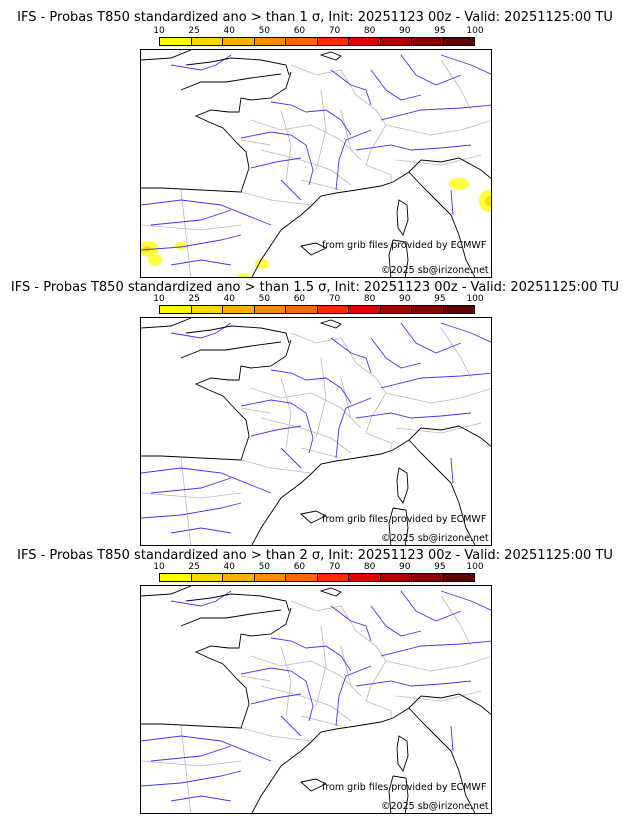 Image resolution: width=630 pixels, height=828 pixels. Describe the element at coordinates (316, 227) in the screenshot. I see `probability-areas` at that location.